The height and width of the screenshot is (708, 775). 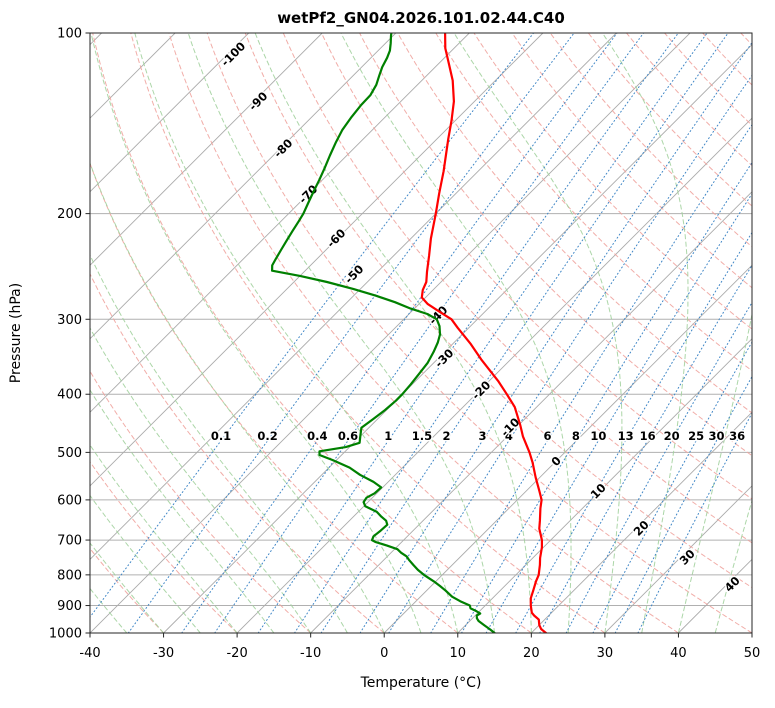 What do you see at coordinates (716, 436) in the screenshot?
I see `mixing-ratio-label: 30` at bounding box center [716, 436].